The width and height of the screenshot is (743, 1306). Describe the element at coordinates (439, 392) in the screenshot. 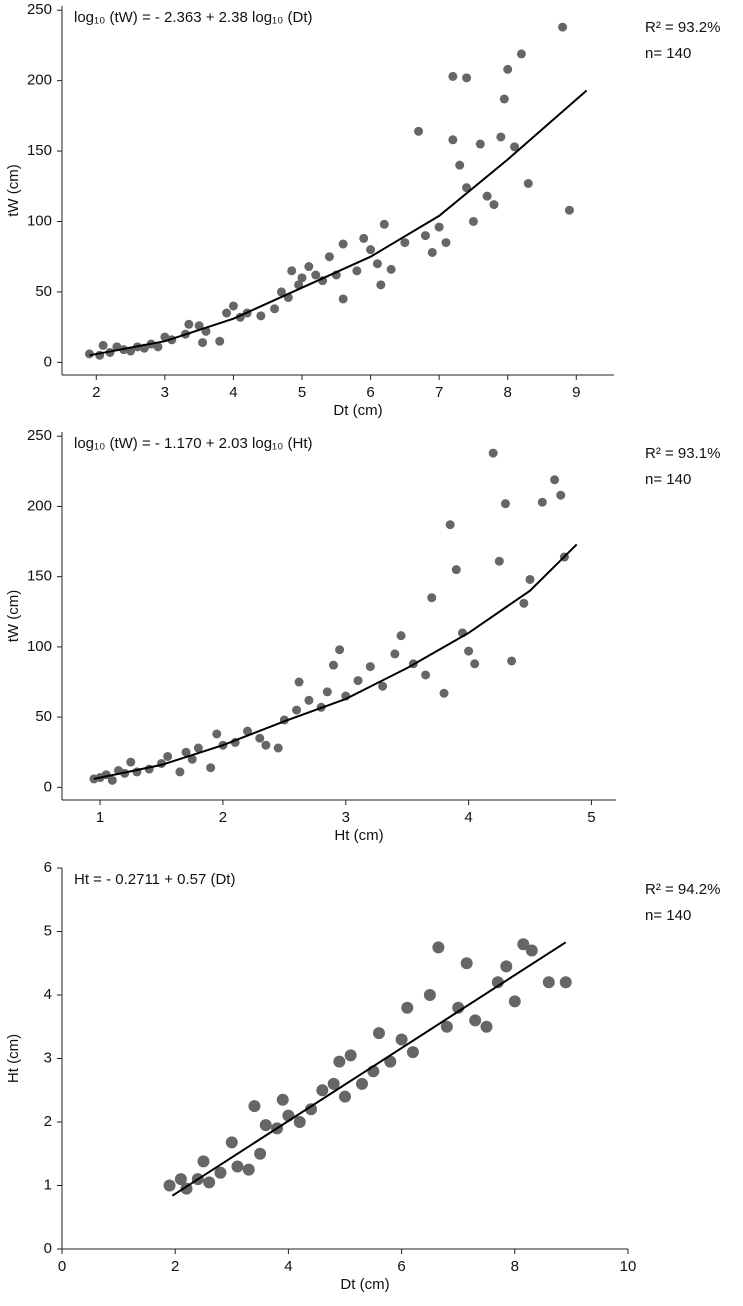

I see `x-tick-label: 7` at that location.